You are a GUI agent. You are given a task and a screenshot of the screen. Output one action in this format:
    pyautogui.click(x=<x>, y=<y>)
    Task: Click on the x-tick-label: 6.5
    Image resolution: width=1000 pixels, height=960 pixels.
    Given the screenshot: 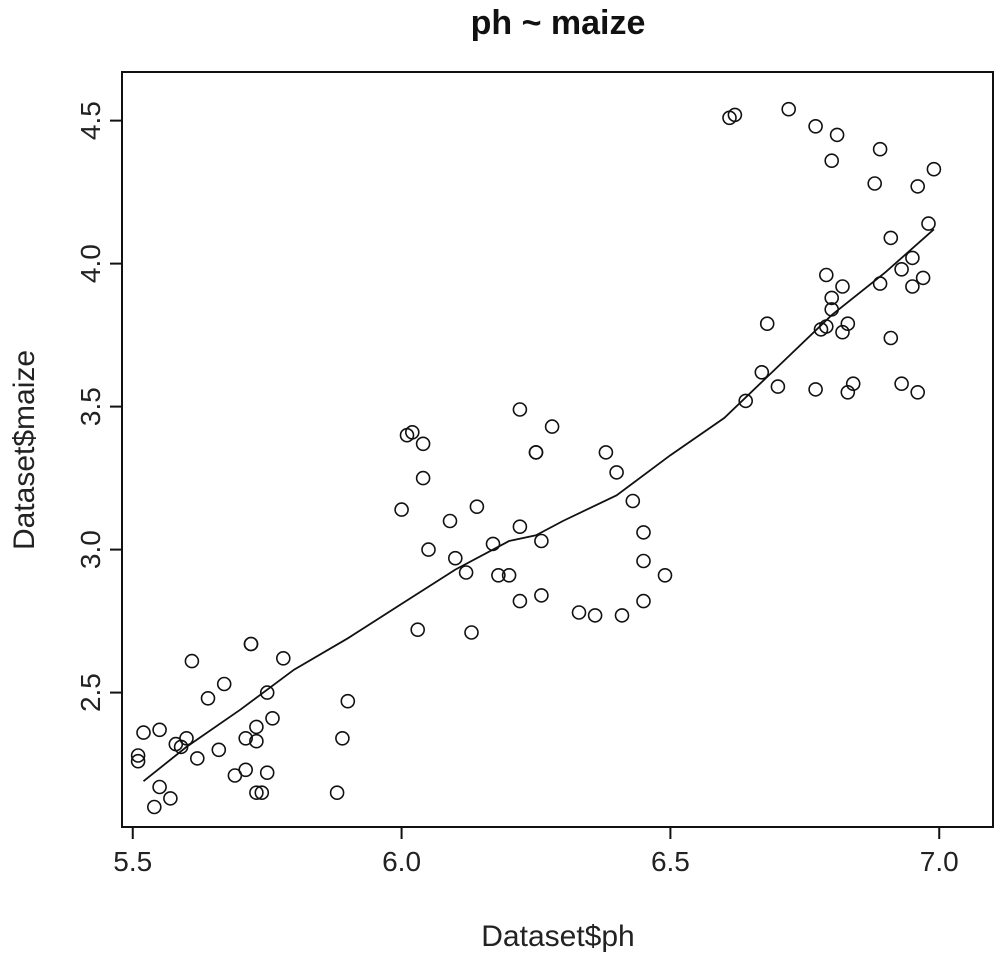 What is the action you would take?
    pyautogui.click(x=670, y=861)
    